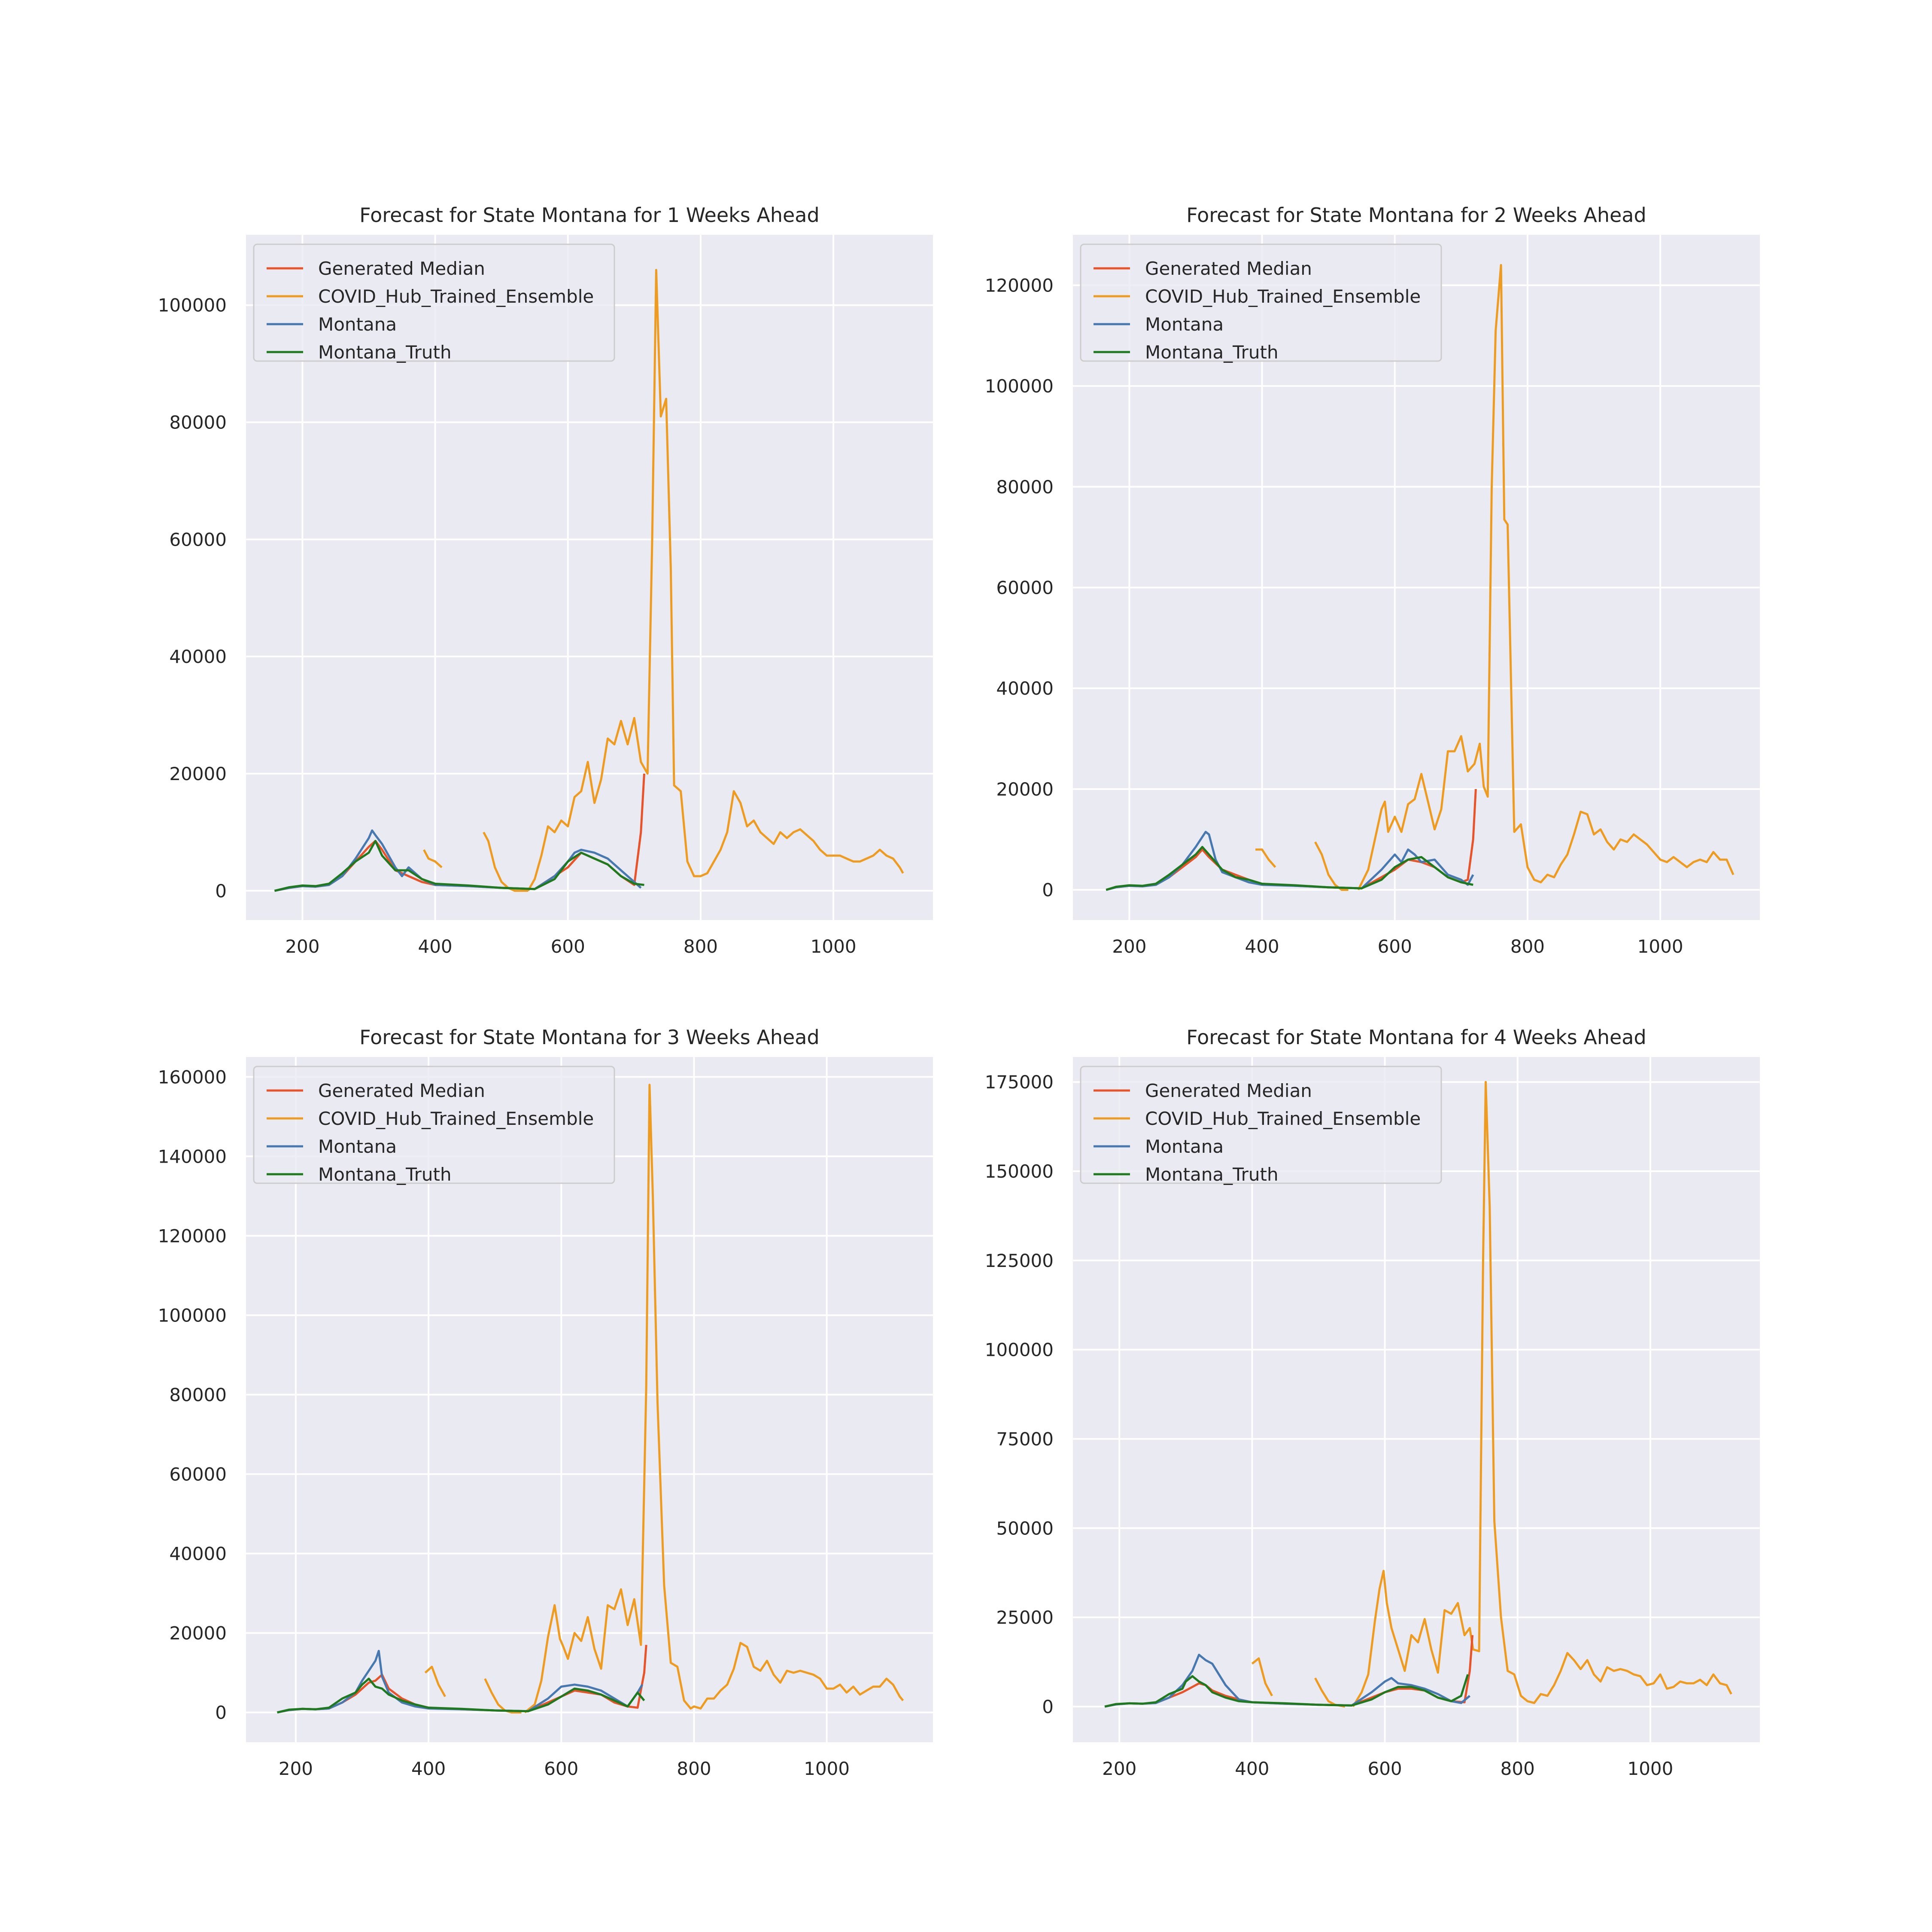  I want to click on y-tick-label: 160000, so click(192, 1077).